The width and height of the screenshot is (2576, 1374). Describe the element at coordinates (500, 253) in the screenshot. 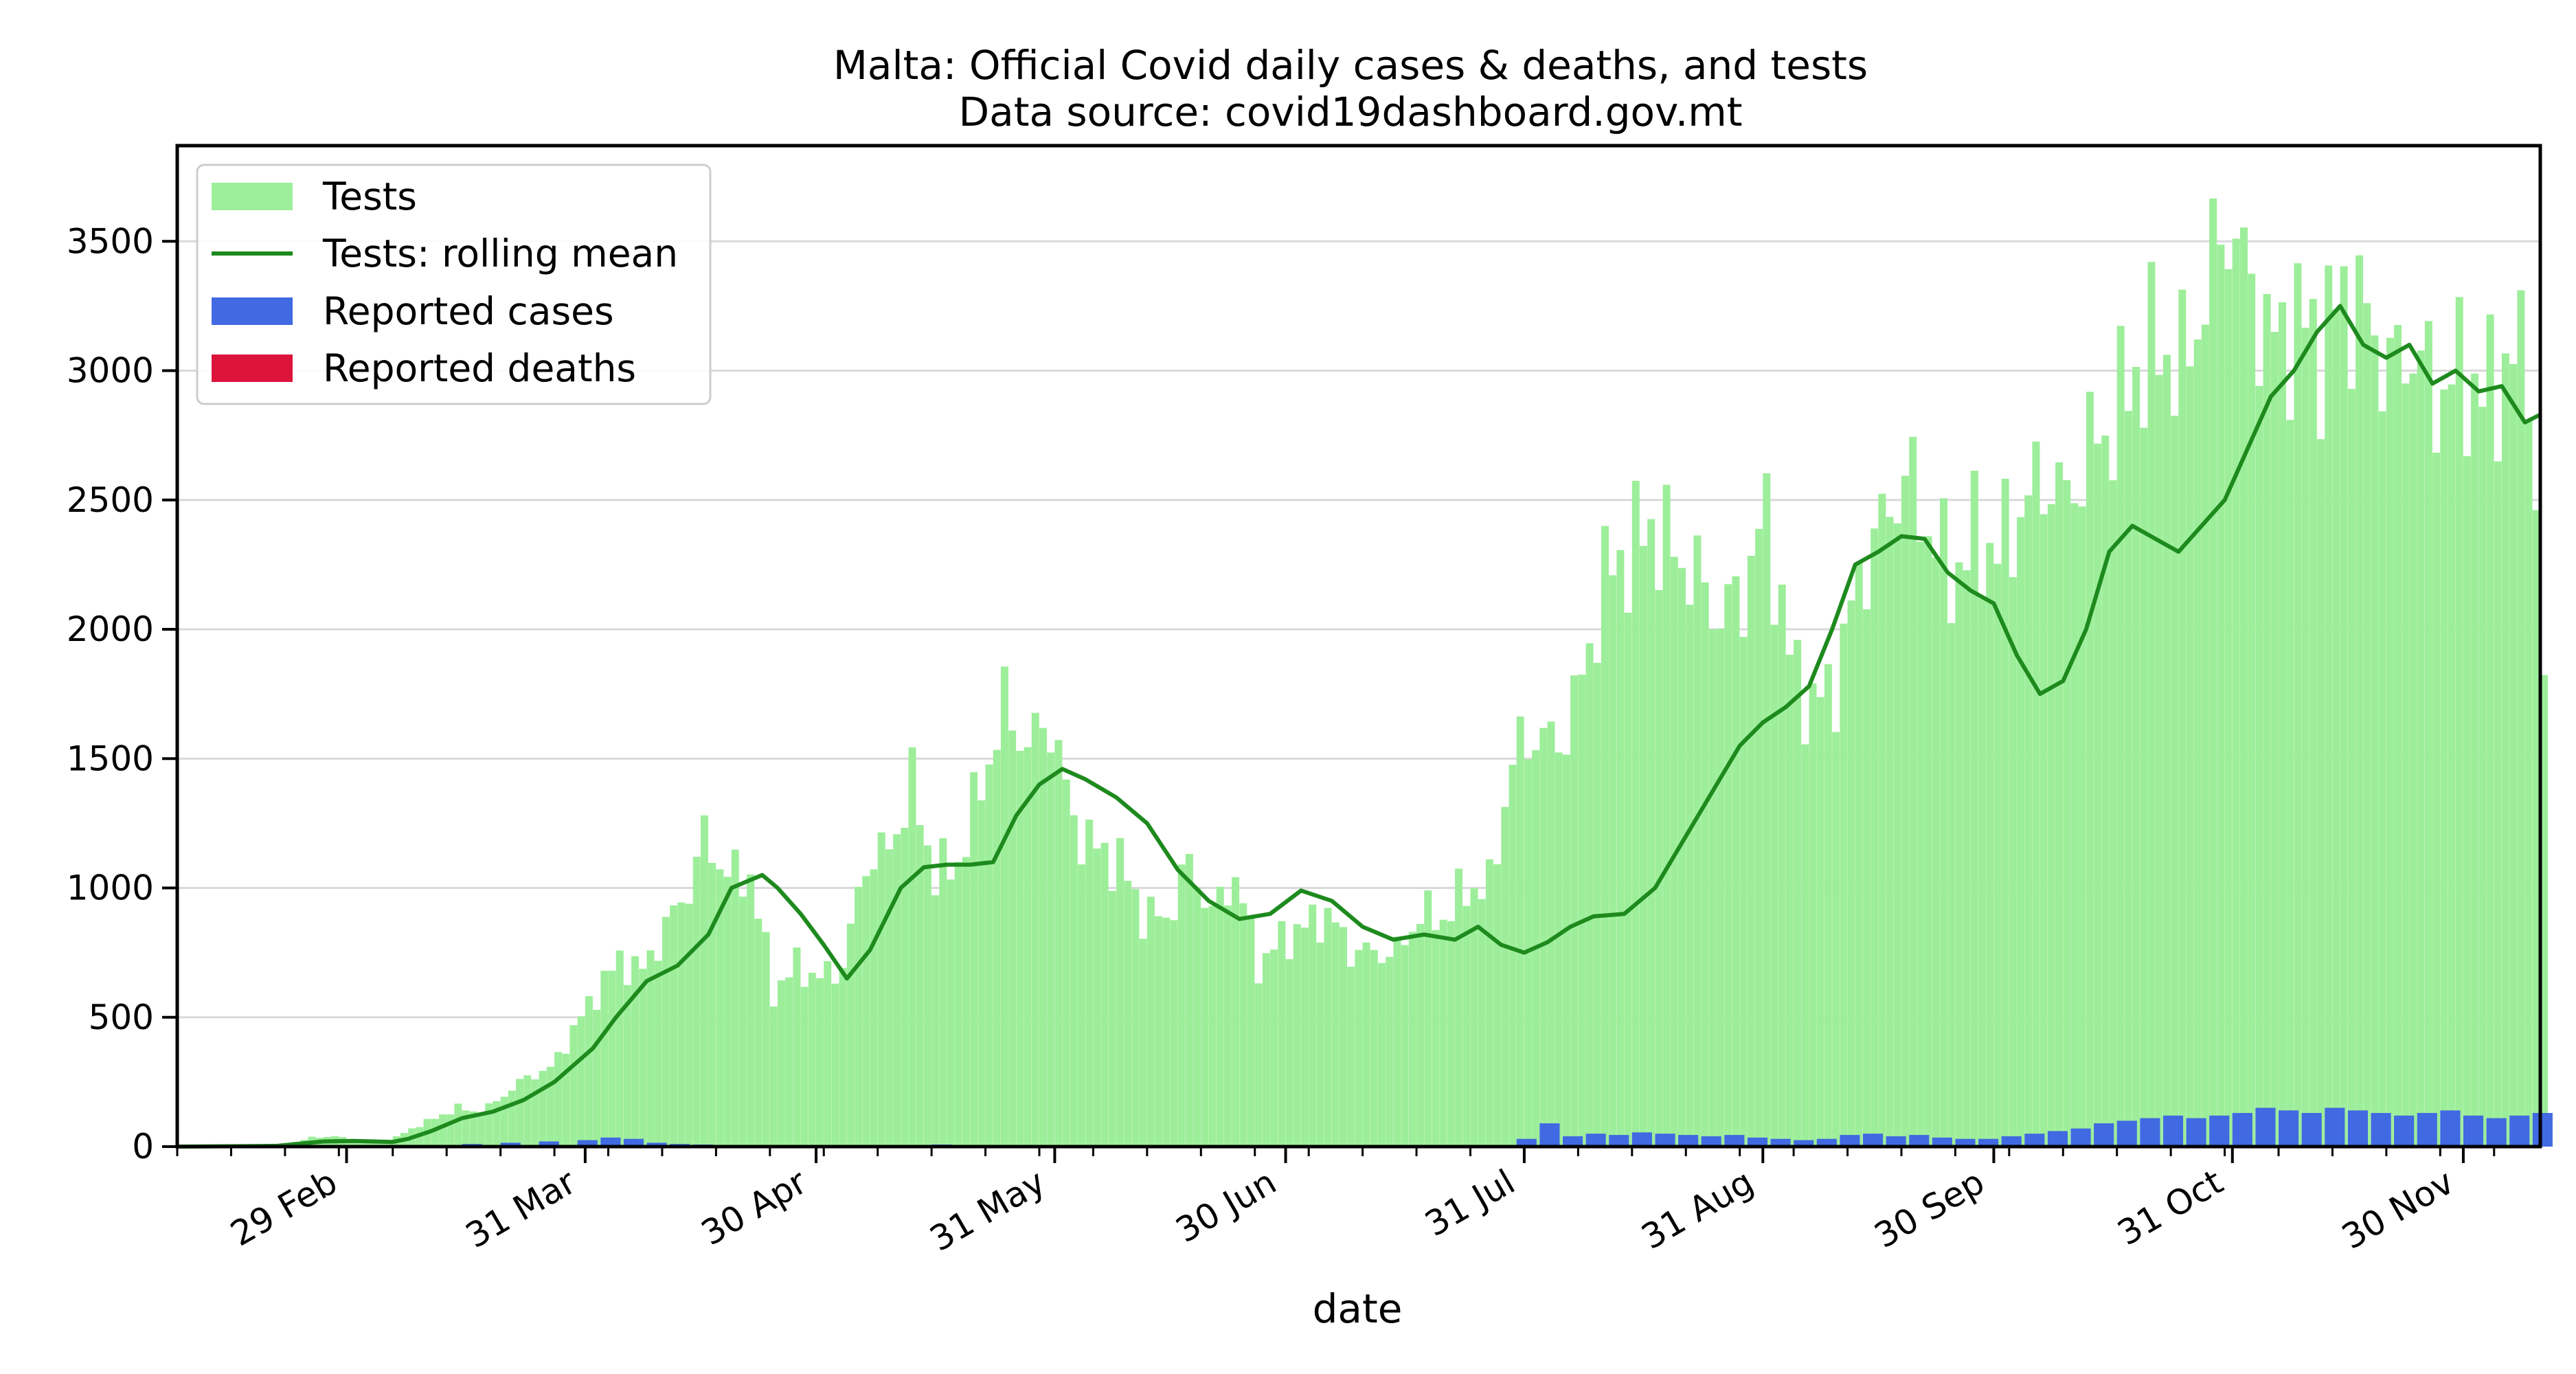

I see `legend-label-rolling-mean: Tests: rolling mean` at that location.